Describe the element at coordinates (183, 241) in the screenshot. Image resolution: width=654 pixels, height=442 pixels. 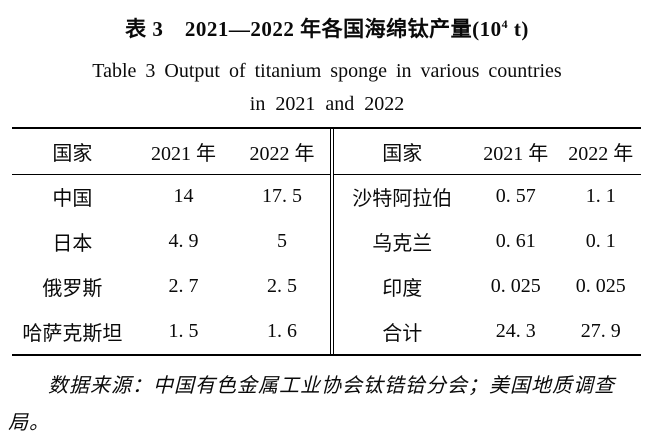
I see `cell-2021-value: 4. 9` at that location.